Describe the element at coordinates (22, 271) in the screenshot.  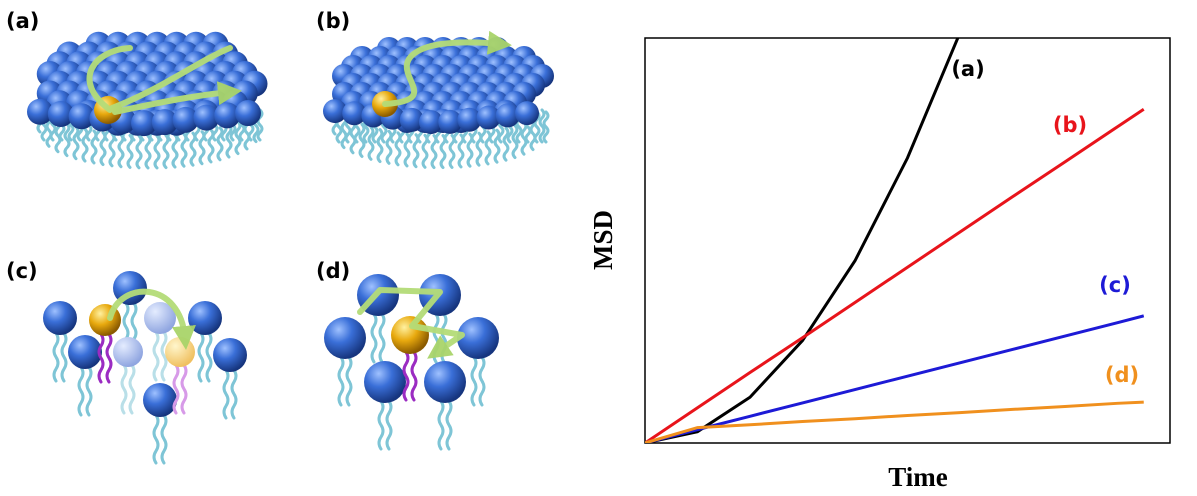
I see `panel-label: (c)` at that location.